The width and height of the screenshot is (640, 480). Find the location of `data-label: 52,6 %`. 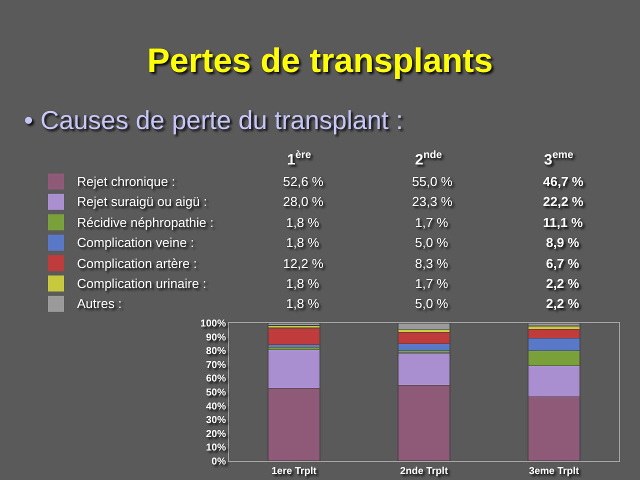

data-label: 52,6 % is located at coordinates (303, 181).